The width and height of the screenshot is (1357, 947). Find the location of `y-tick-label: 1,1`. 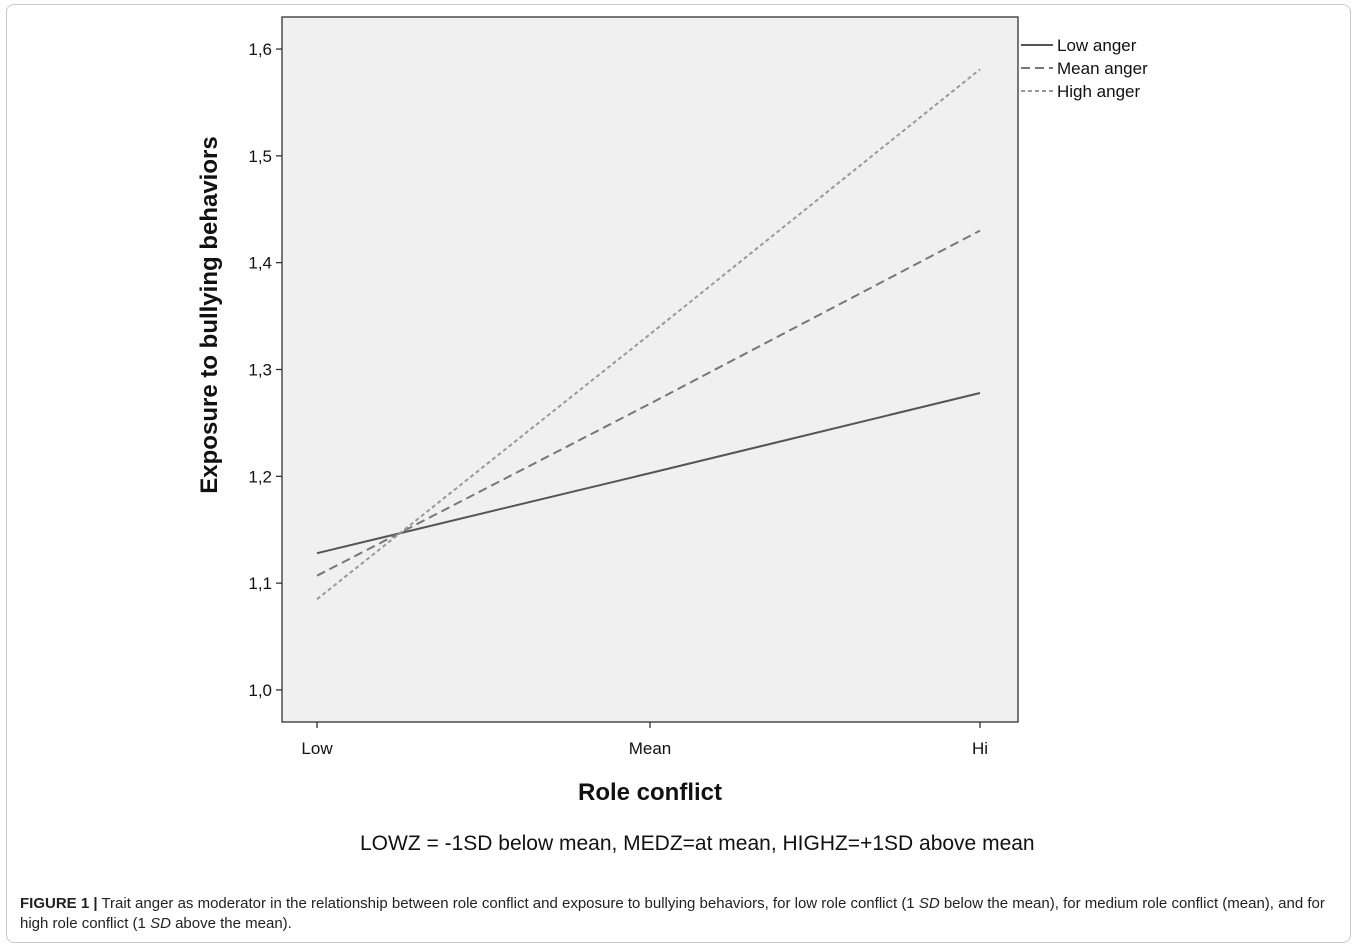

y-tick-label: 1,1 is located at coordinates (260, 583).